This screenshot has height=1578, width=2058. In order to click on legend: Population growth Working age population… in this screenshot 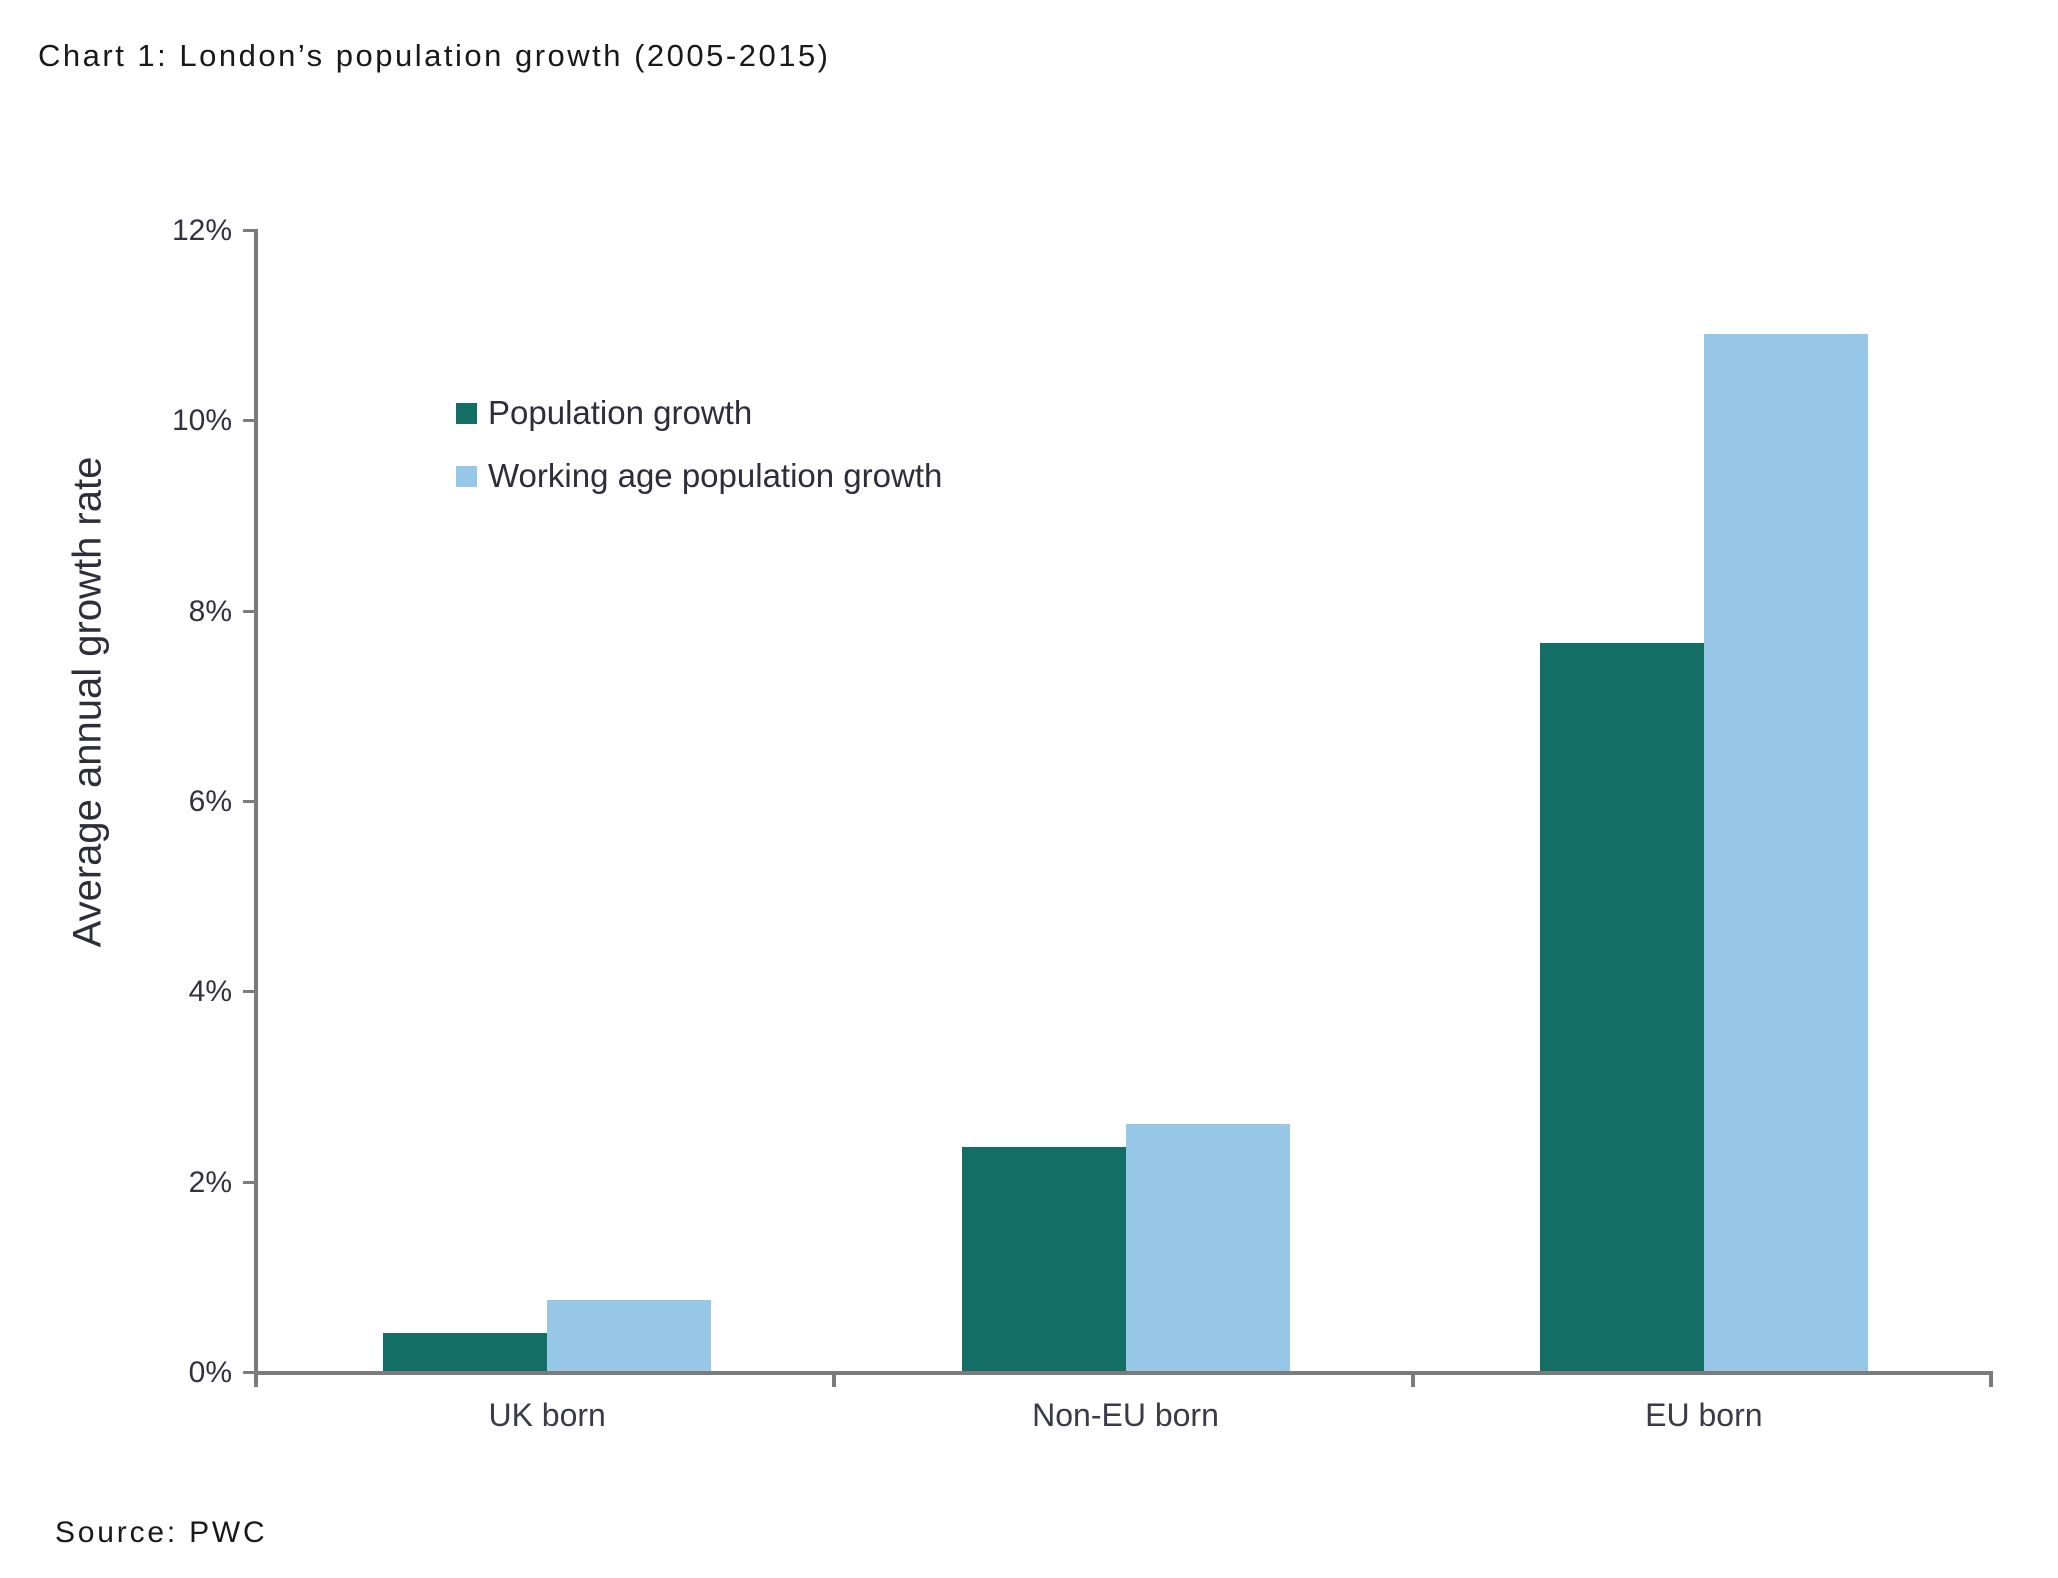, I will do `click(699, 456)`.